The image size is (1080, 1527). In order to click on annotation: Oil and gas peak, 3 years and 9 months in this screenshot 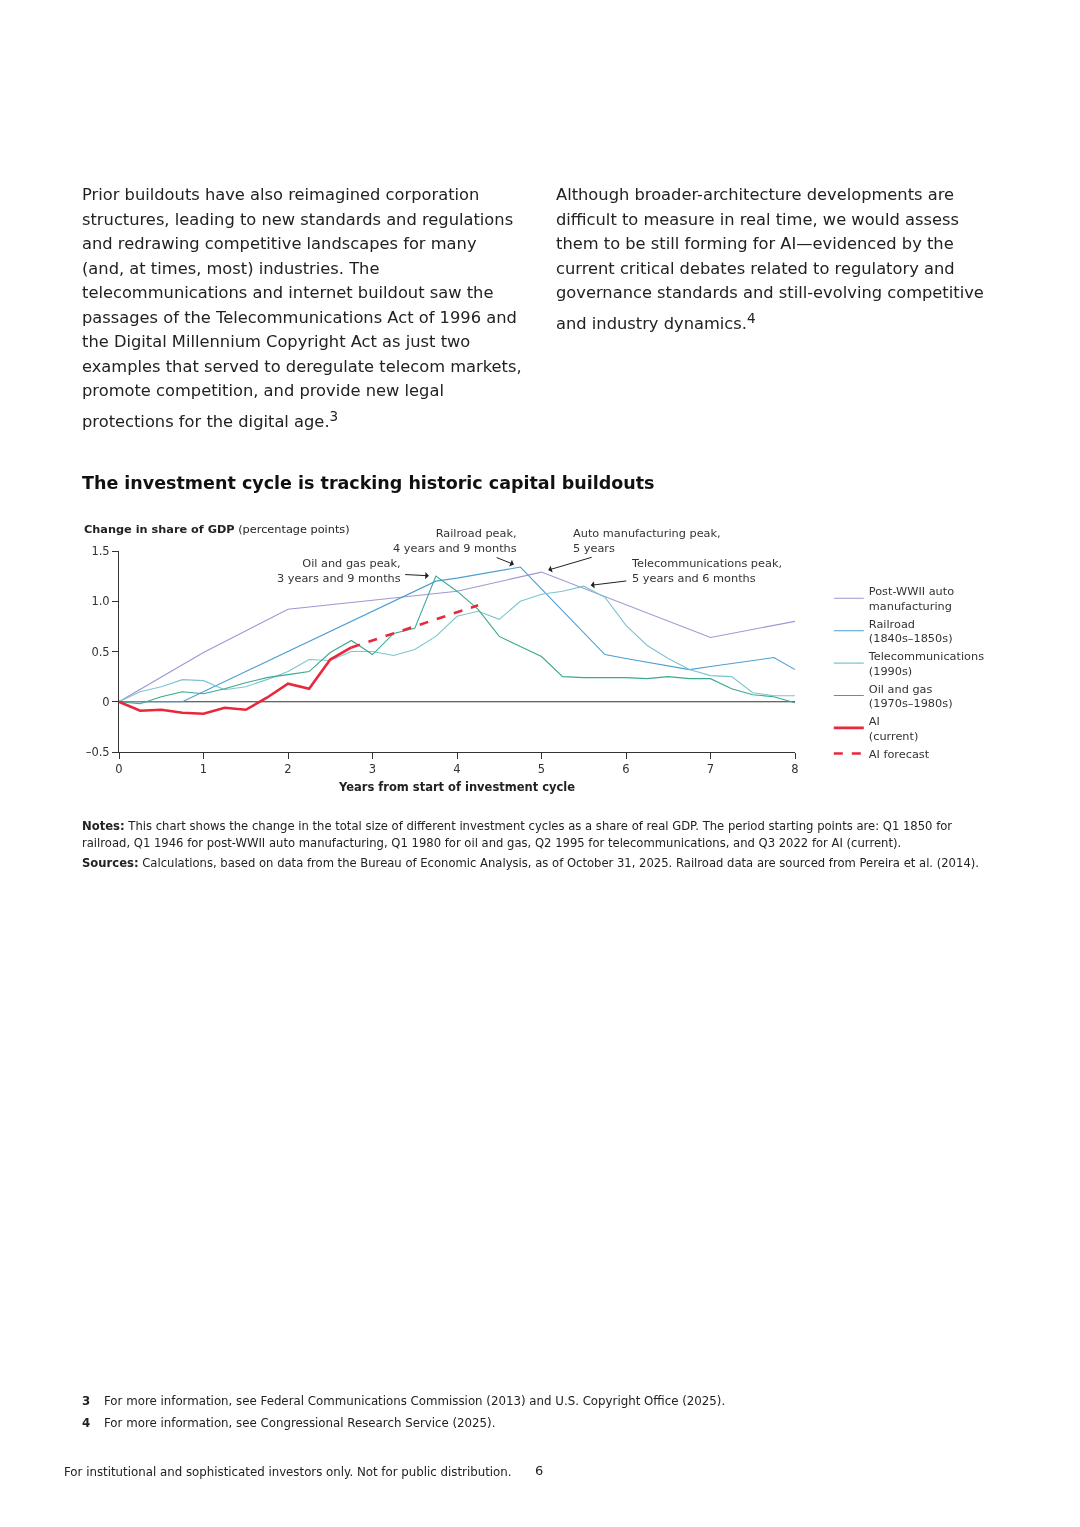, I will do `click(339, 571)`.